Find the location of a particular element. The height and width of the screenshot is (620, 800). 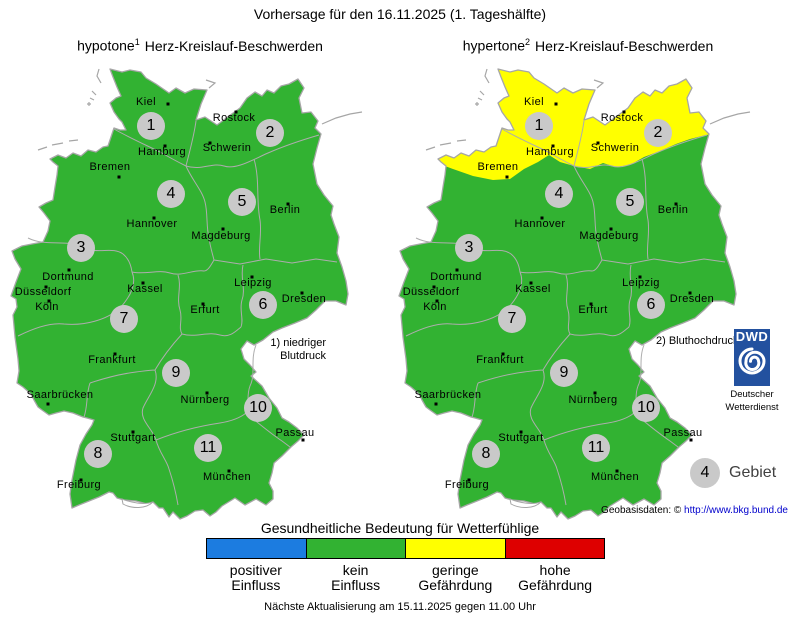

legend-color-positive is located at coordinates (257, 548).